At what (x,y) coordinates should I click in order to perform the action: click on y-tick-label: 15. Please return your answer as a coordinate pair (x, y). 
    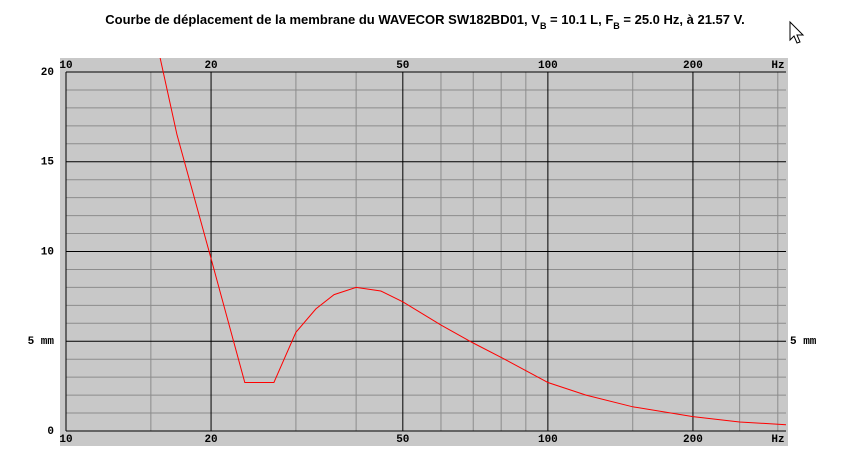
    Looking at the image, I should click on (48, 163).